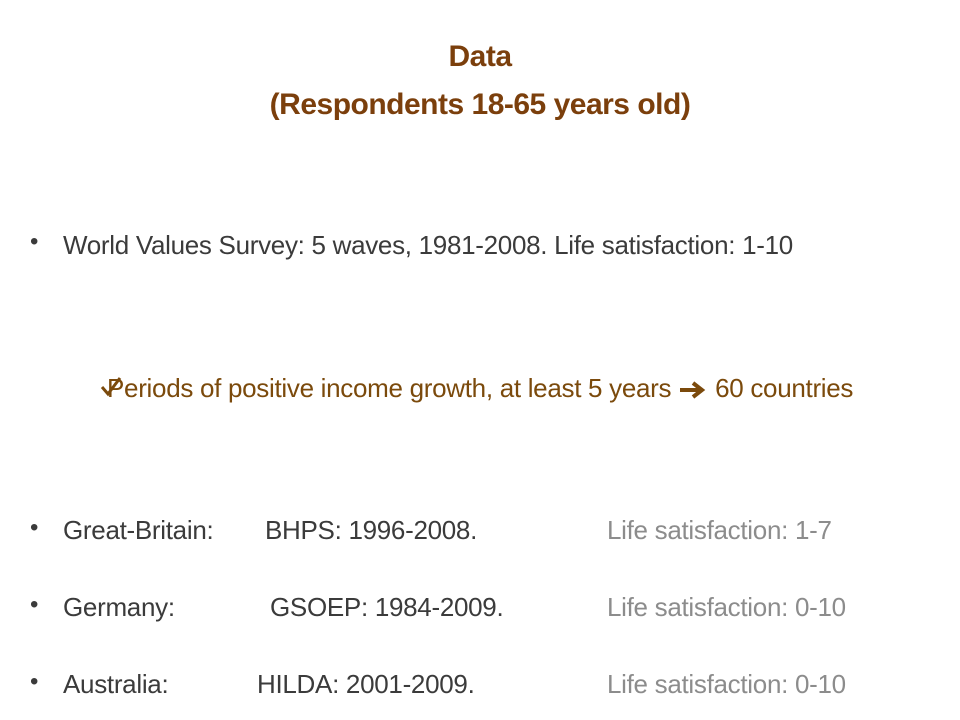  What do you see at coordinates (480, 56) in the screenshot?
I see `title: Data` at bounding box center [480, 56].